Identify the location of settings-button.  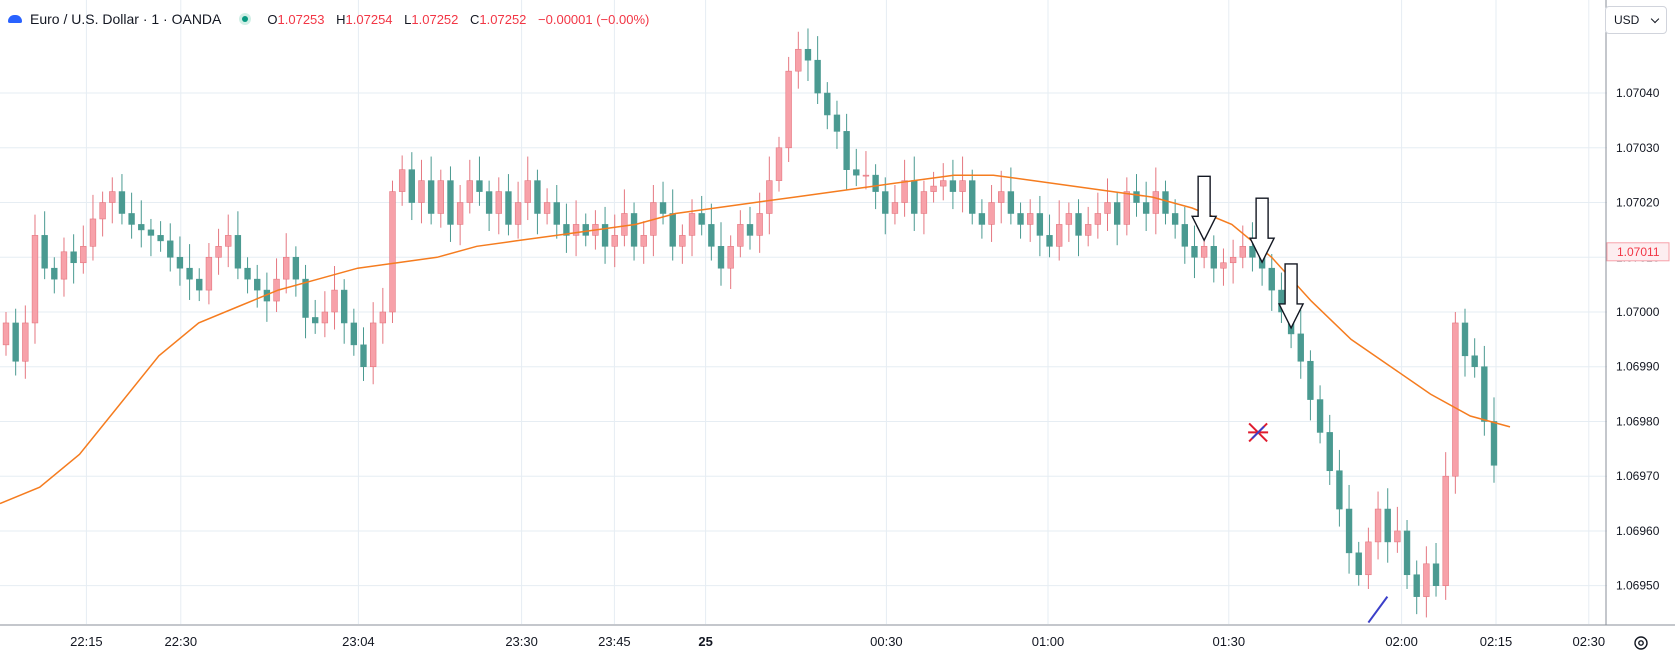
(1641, 643).